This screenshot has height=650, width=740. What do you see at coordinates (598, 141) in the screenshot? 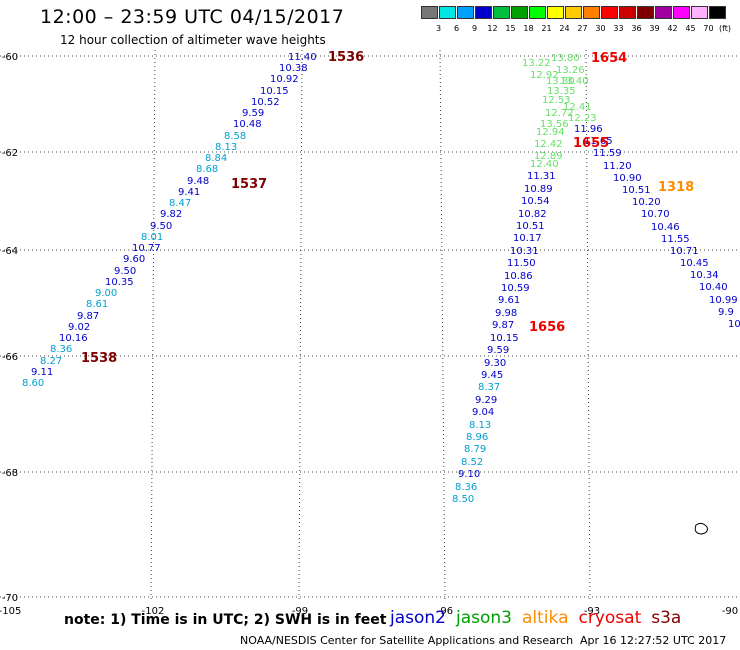
I see `swh-value: 11.65` at bounding box center [598, 141].